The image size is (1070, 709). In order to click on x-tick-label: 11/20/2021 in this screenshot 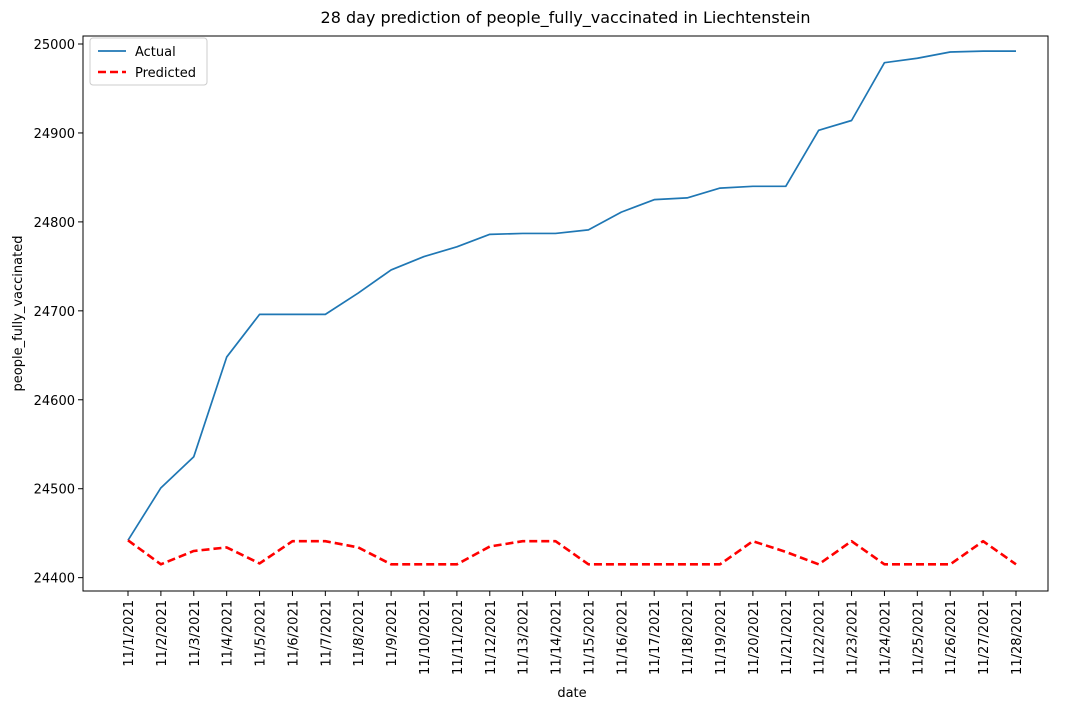, I will do `click(754, 637)`.